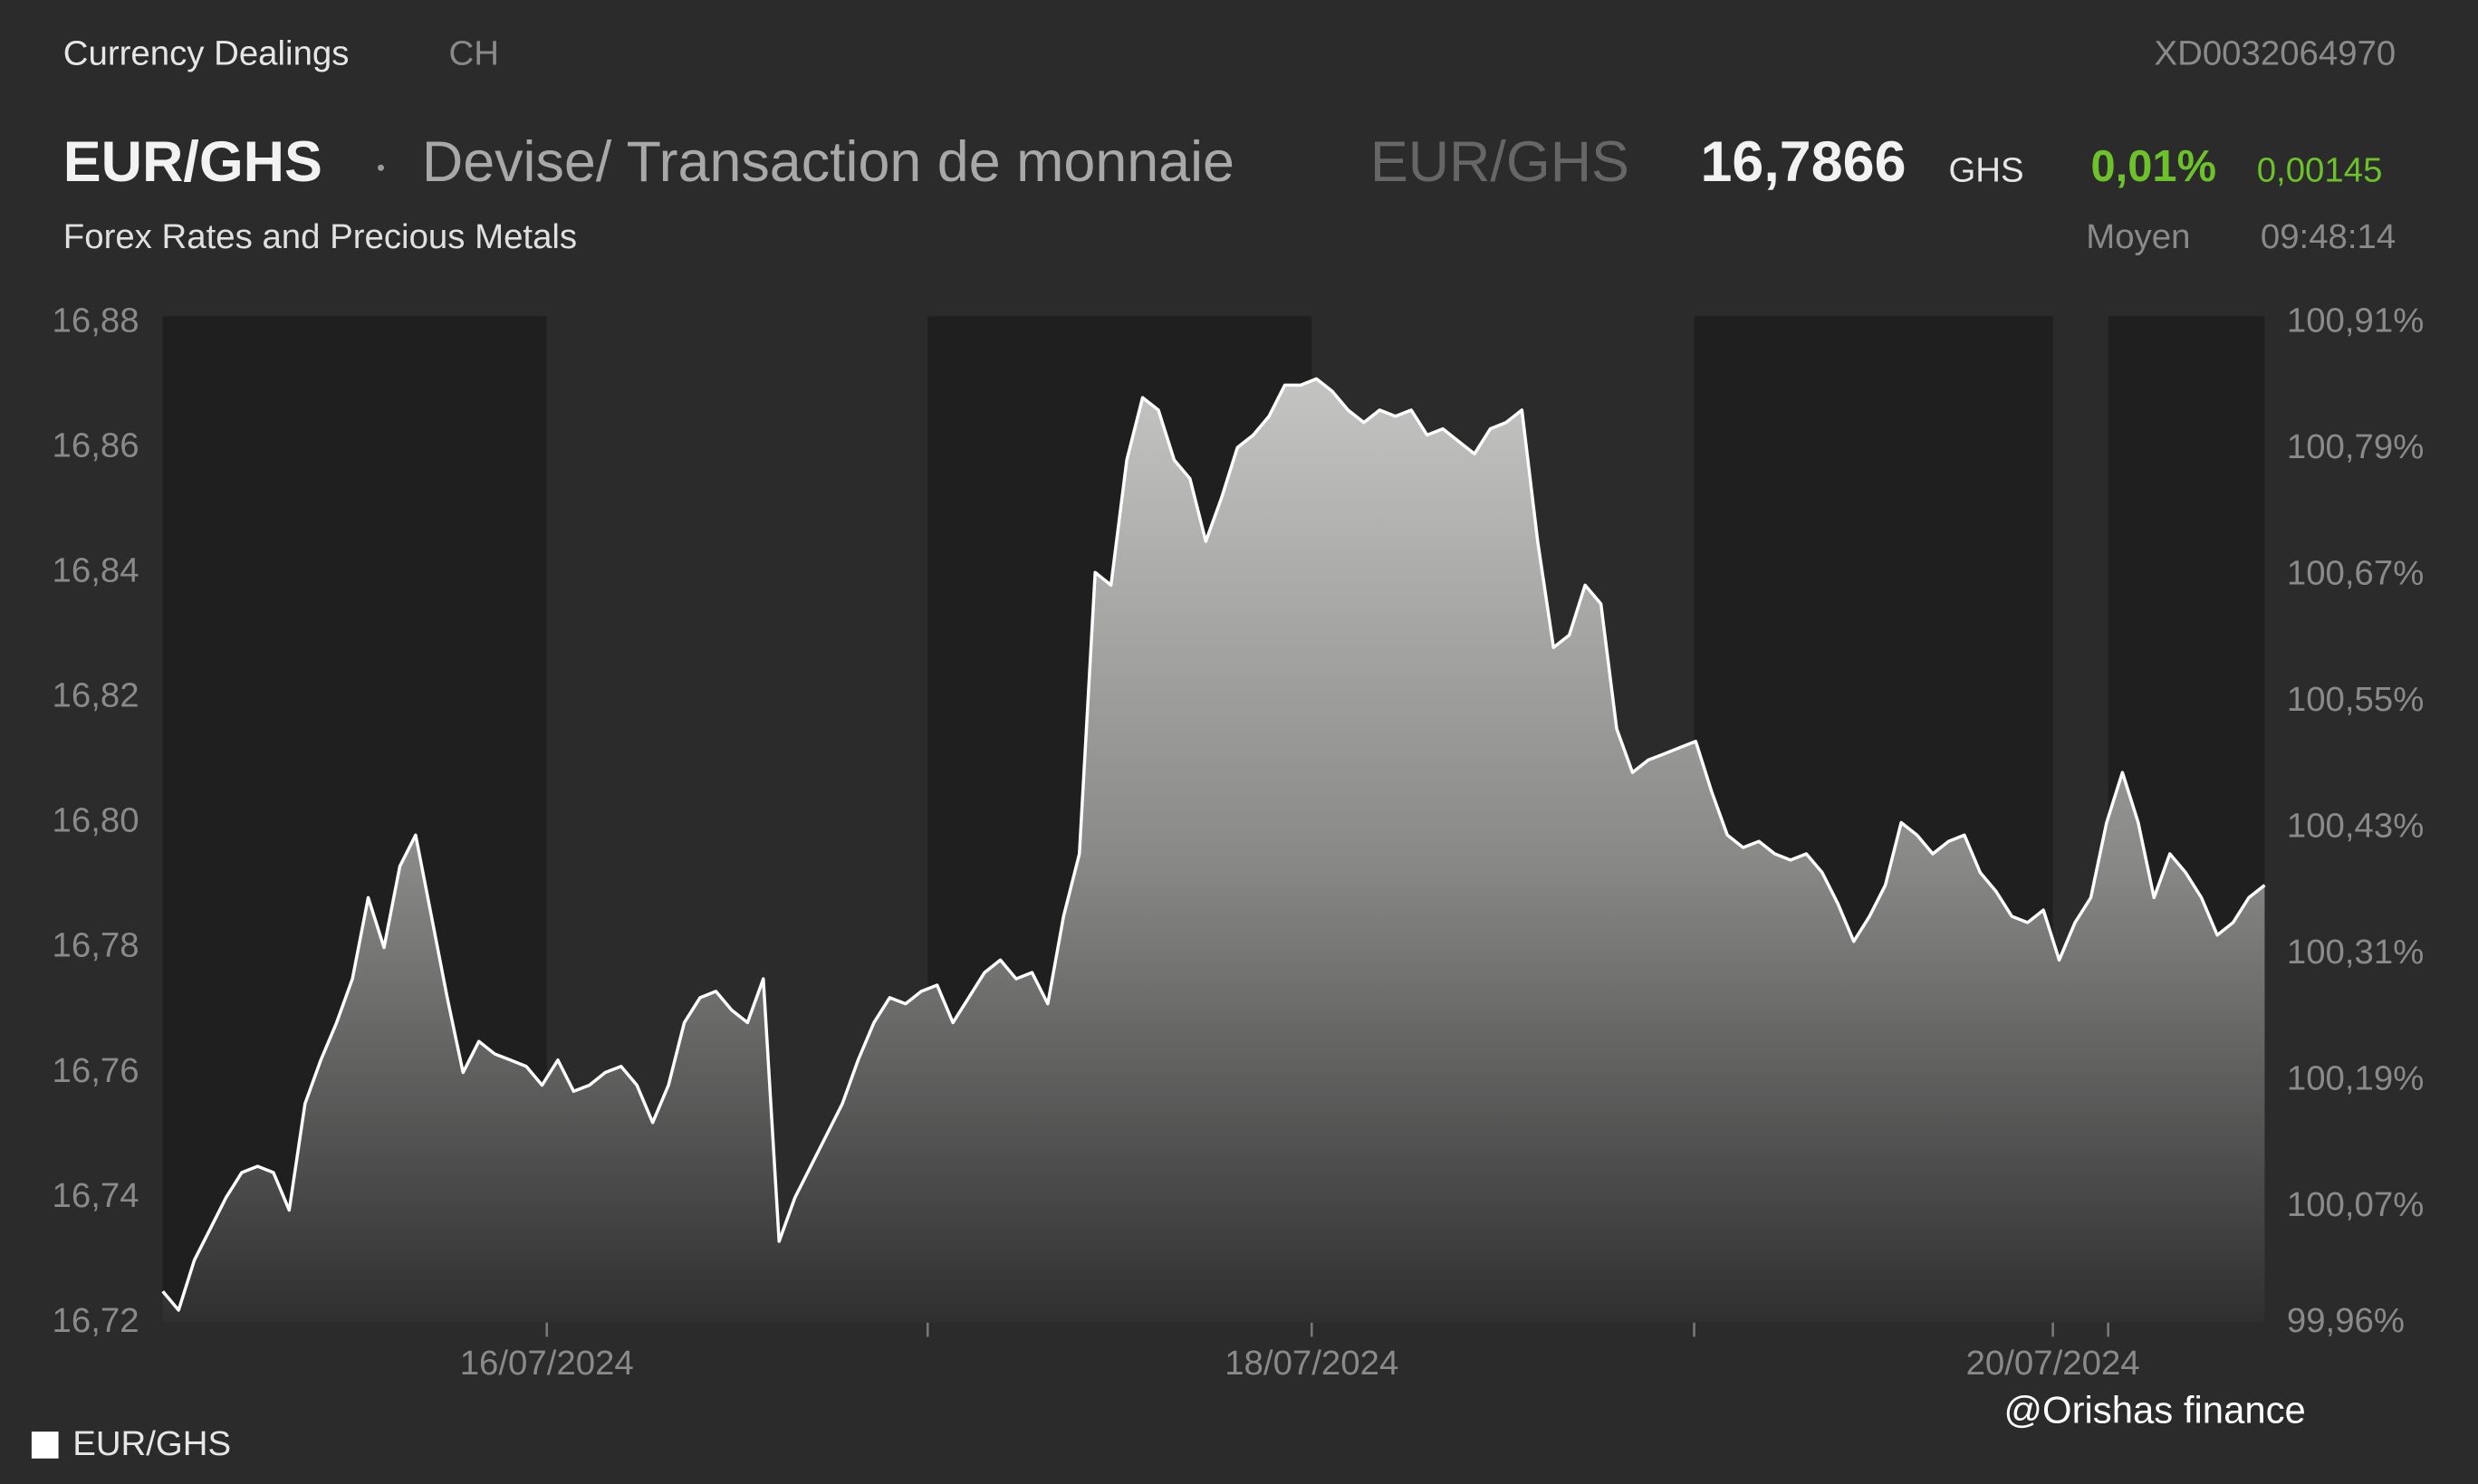  Describe the element at coordinates (2320, 170) in the screenshot. I see `header-change: 0,00145` at that location.